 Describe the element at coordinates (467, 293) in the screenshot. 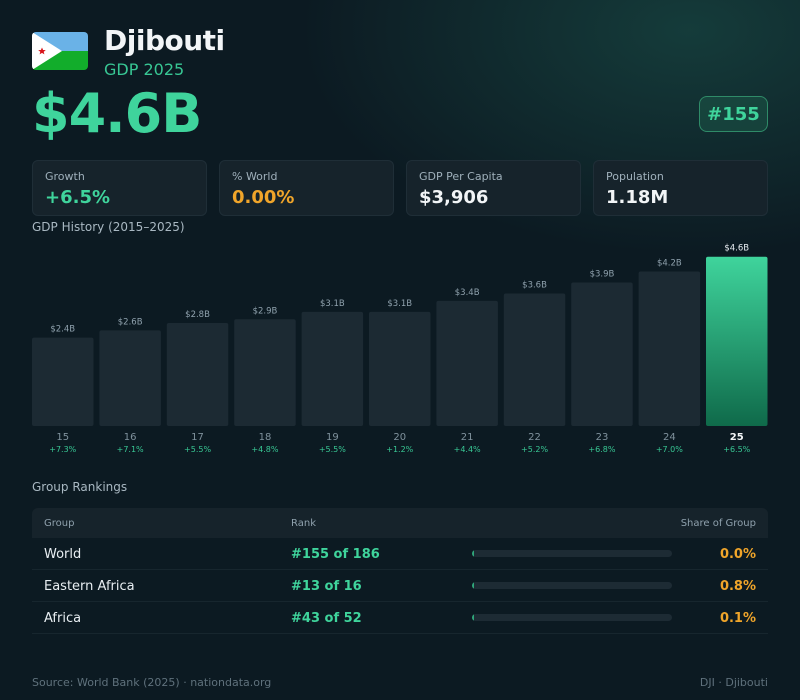

I see `bar-value-label: $3.4B` at that location.